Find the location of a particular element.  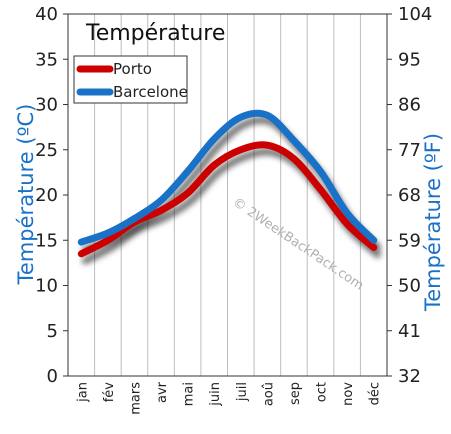

x-tick-label: avr is located at coordinates (162, 392).